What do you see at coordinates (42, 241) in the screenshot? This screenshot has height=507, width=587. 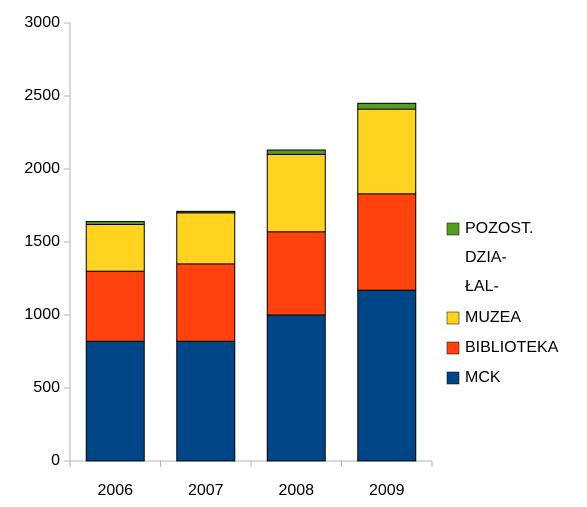 I see `y-tick-label: 1500` at bounding box center [42, 241].